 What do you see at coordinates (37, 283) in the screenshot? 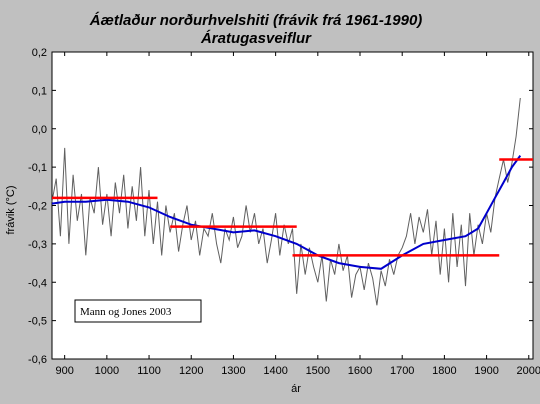
I see `y-tick-label: -0,4` at bounding box center [37, 283].